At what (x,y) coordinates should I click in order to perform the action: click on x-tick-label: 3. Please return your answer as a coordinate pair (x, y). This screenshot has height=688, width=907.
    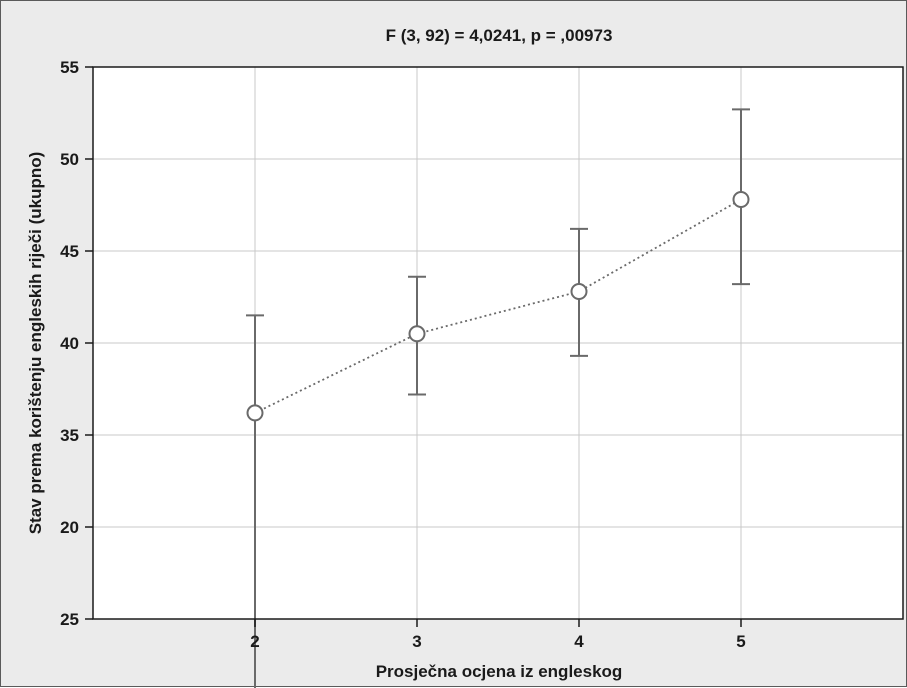
    Looking at the image, I should click on (416, 641).